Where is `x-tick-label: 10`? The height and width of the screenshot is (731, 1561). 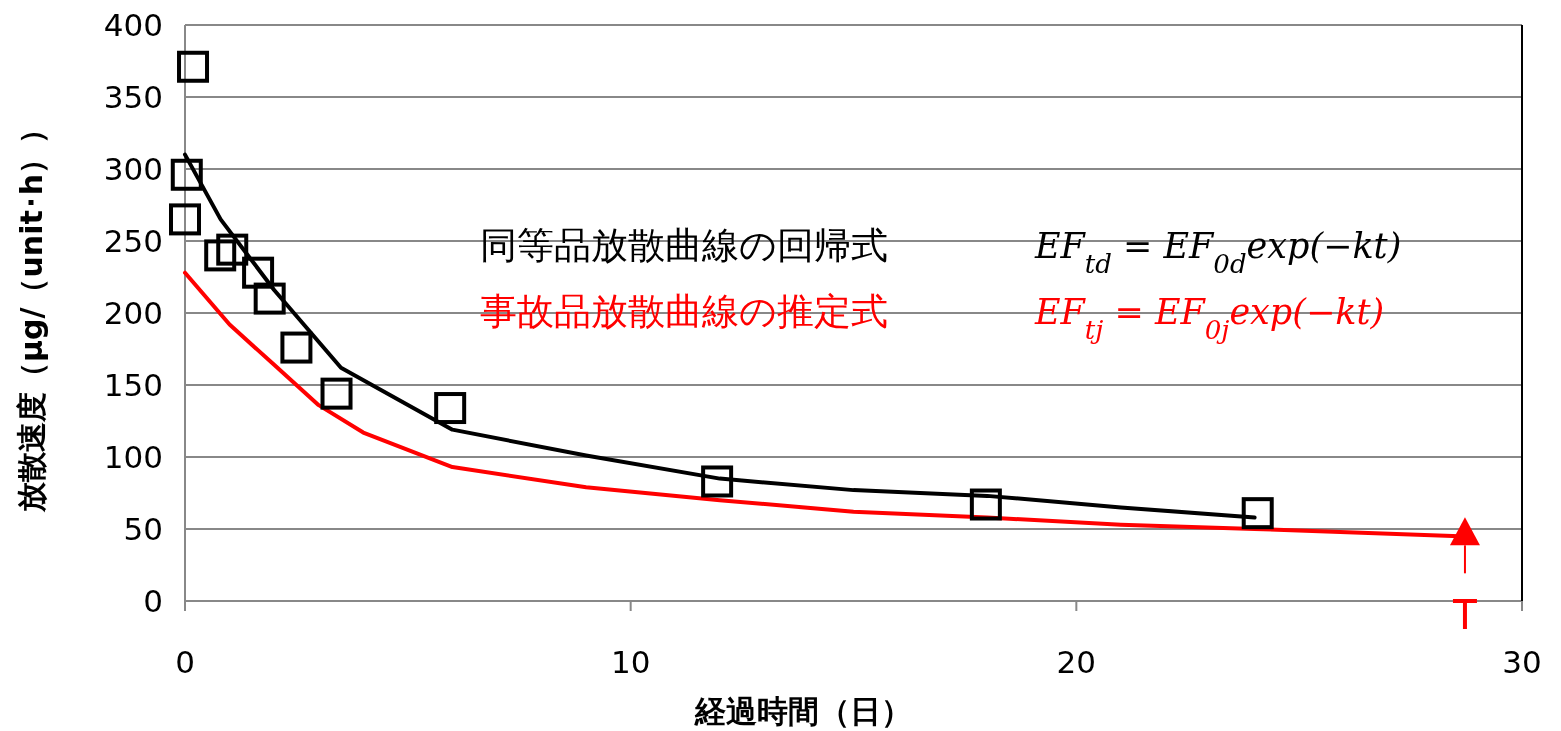
x-tick-label: 10 is located at coordinates (630, 662).